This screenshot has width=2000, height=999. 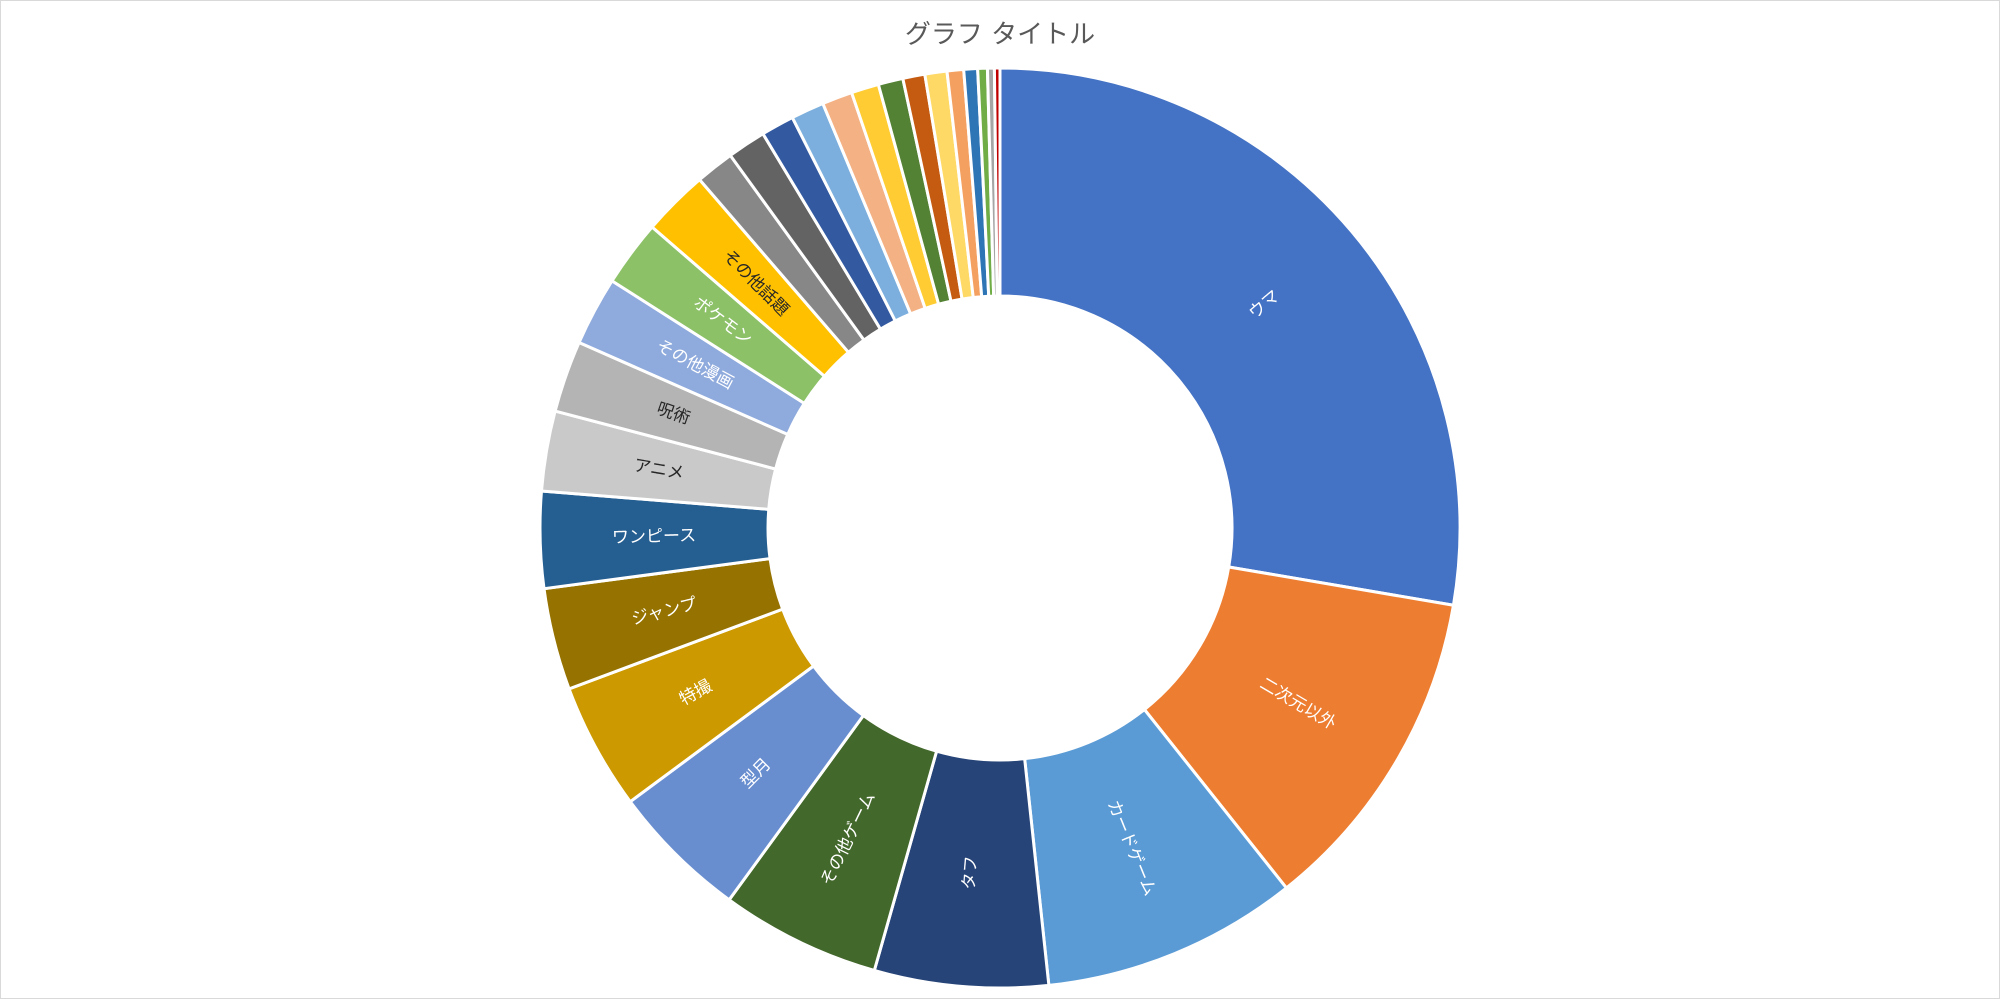 What do you see at coordinates (654, 537) in the screenshot?
I see `slice-label-8: ワンピース` at bounding box center [654, 537].